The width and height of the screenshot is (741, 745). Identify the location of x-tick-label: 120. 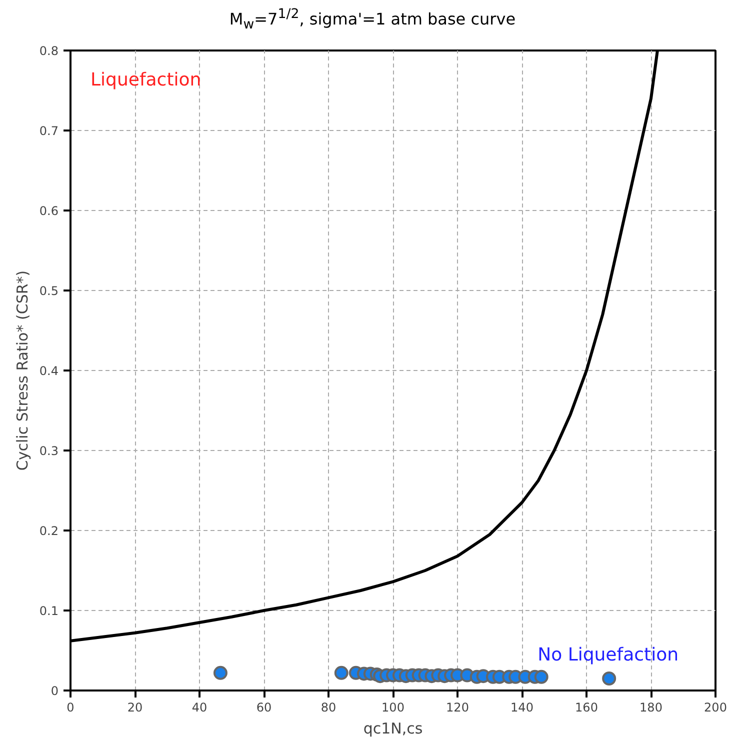
(457, 707).